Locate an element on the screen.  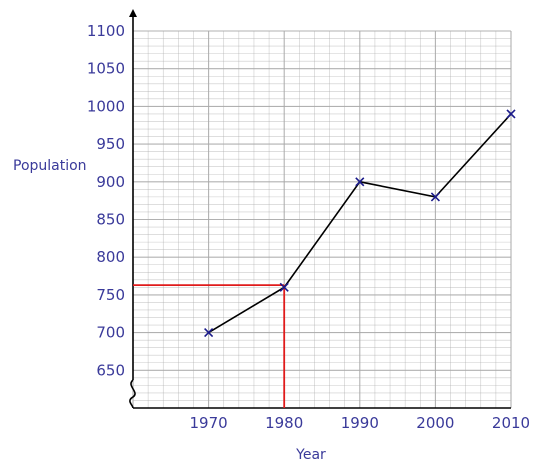
x-tick-label: 1980 is located at coordinates (284, 423).